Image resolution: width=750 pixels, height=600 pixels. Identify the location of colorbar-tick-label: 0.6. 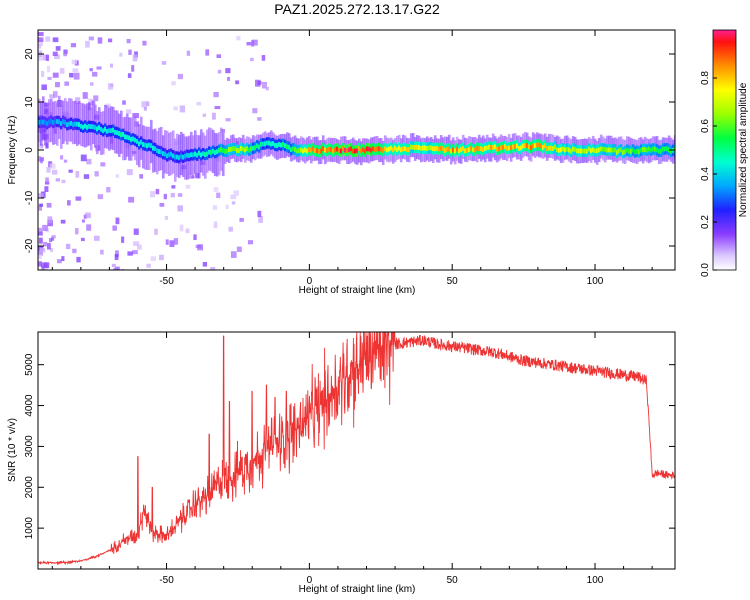
(705, 126).